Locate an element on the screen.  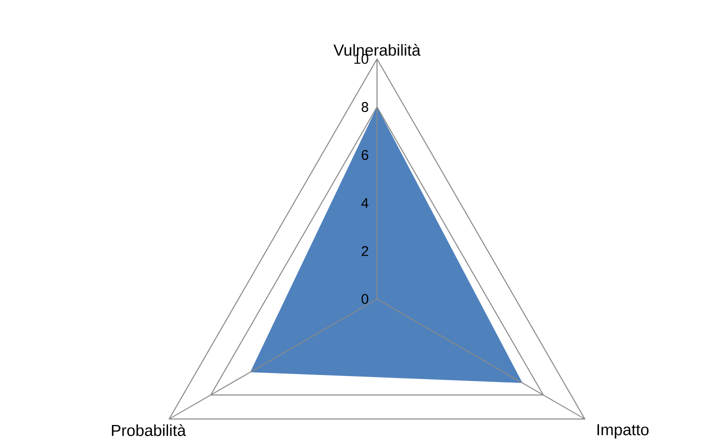
spoke-label: Impatto is located at coordinates (623, 431).